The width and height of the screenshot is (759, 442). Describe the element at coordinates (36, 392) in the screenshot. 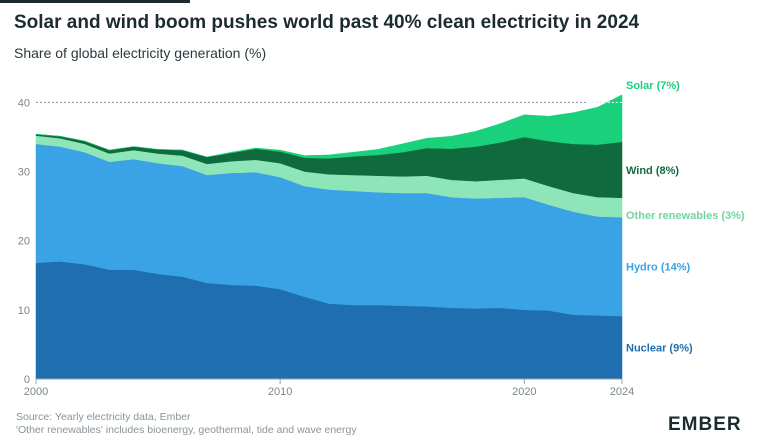

I see `x-tick-label-2000: 2000` at that location.